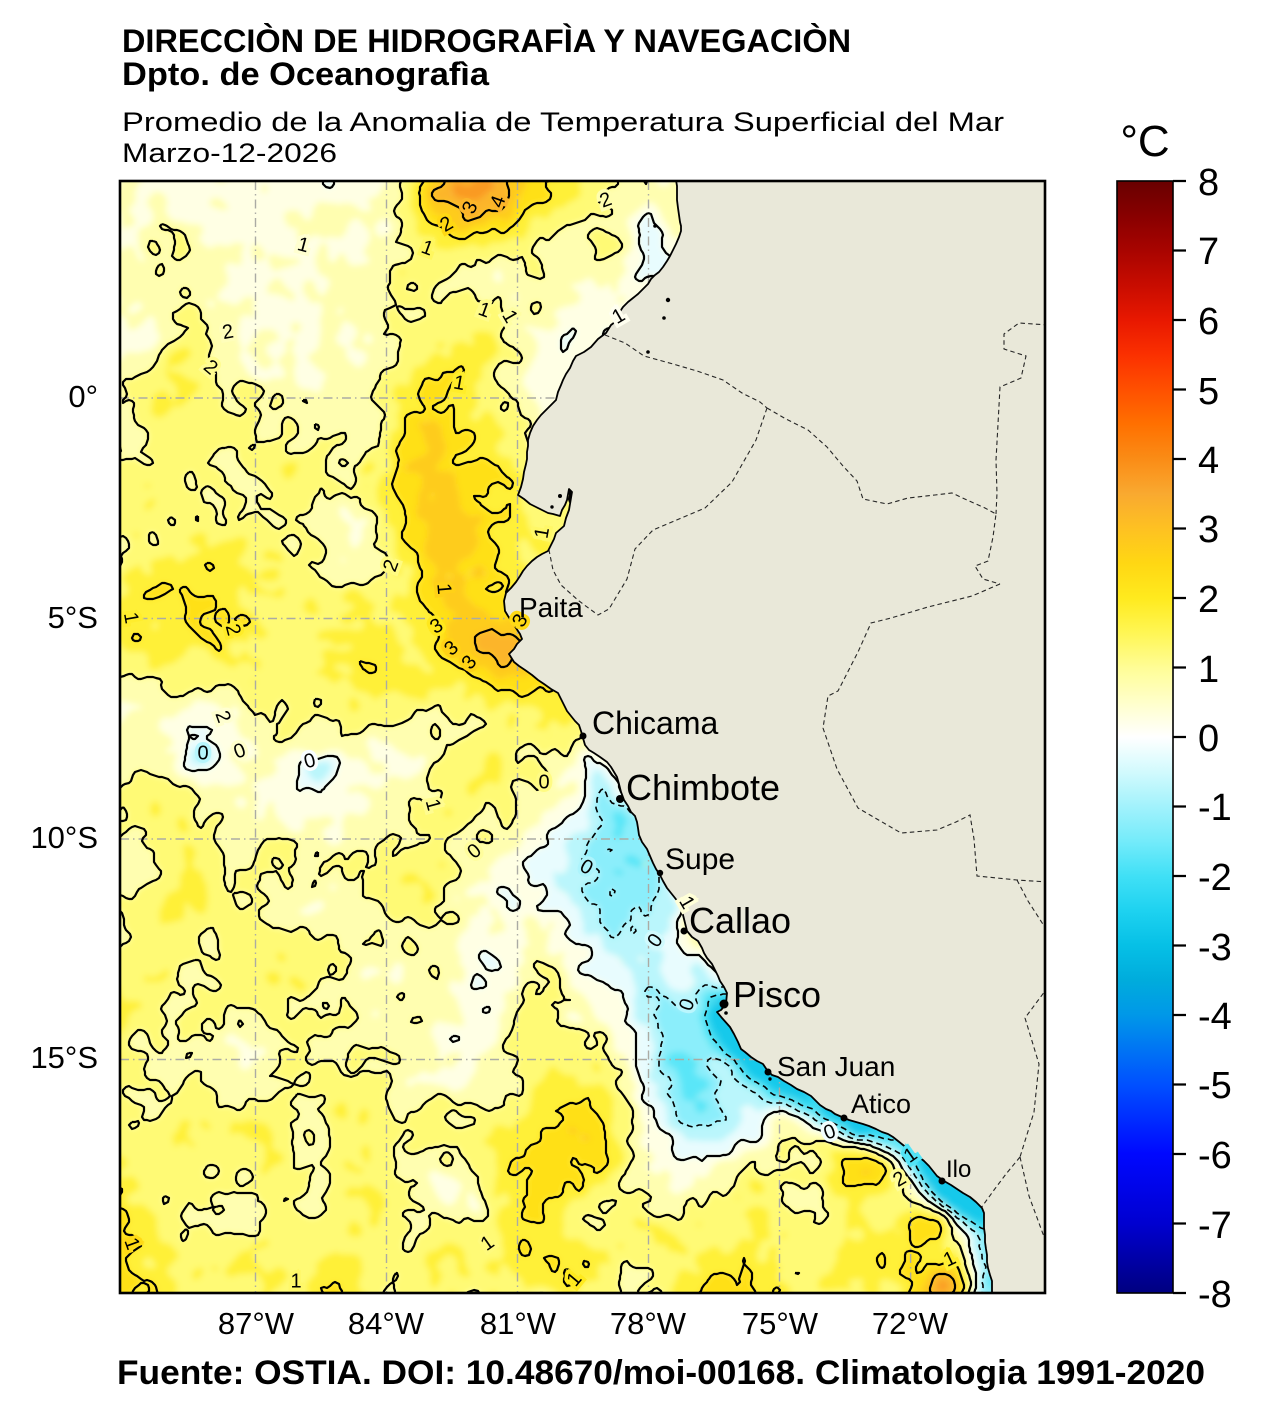 This screenshot has width=1265, height=1425. Describe the element at coordinates (551, 607) in the screenshot. I see `svg-text: Paita` at that location.